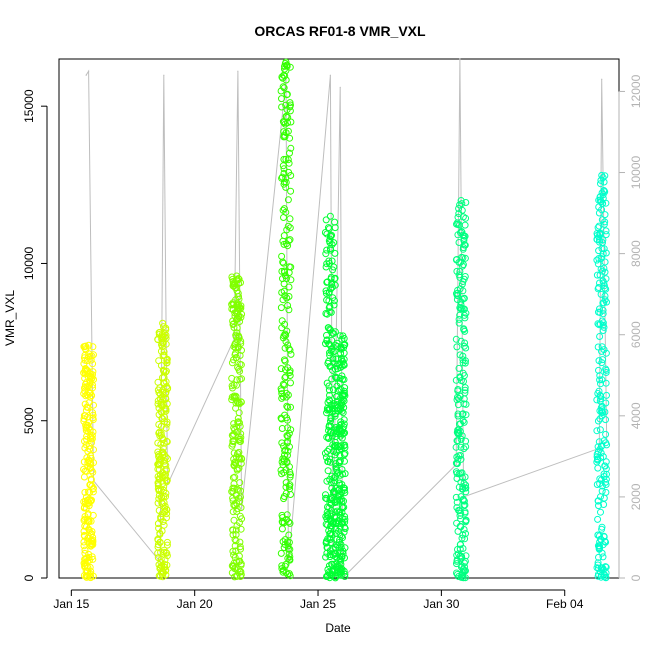 The image size is (650, 650). Describe the element at coordinates (195, 604) in the screenshot. I see `x-tick-label: Jan 20` at that location.